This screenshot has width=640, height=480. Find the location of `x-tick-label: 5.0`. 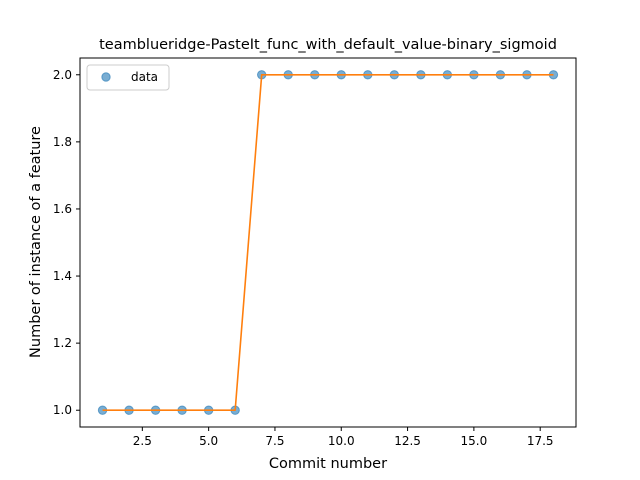

x-tick-label: 5.0 is located at coordinates (208, 441).